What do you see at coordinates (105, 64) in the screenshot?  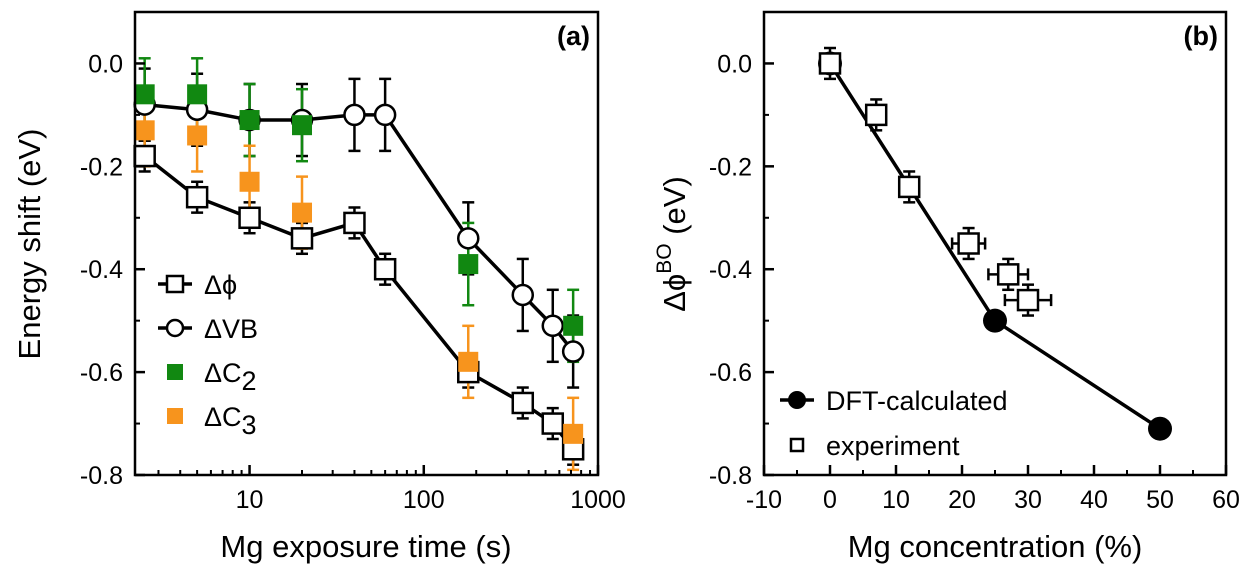 I see `a-y-tick-label: 0.0` at bounding box center [105, 64].